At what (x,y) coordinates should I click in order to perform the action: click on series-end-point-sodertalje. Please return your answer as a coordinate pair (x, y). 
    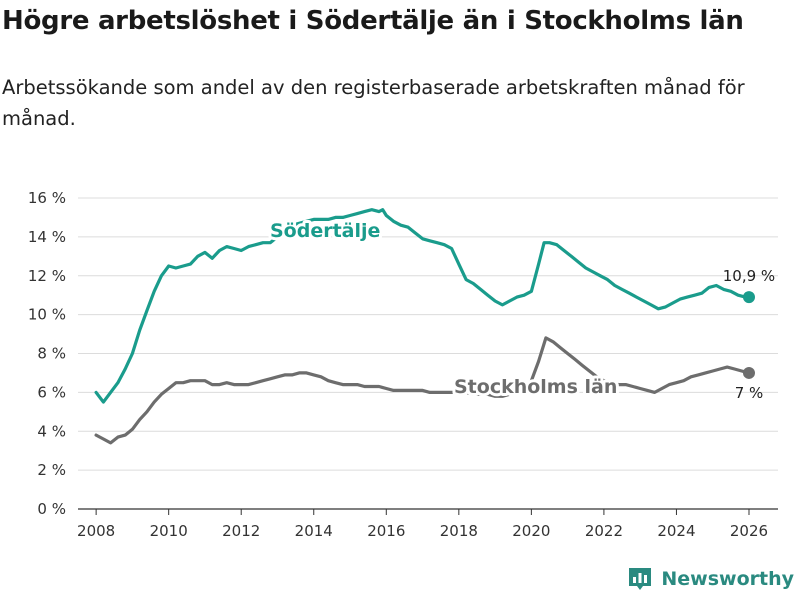
    Looking at the image, I should click on (748, 297).